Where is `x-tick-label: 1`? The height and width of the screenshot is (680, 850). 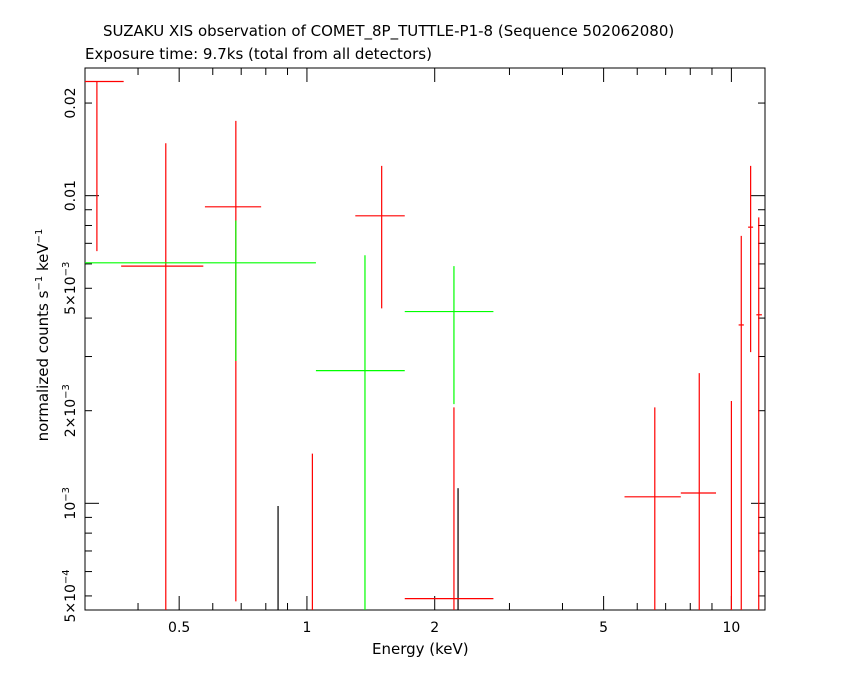 x-tick-label: 1 is located at coordinates (306, 628).